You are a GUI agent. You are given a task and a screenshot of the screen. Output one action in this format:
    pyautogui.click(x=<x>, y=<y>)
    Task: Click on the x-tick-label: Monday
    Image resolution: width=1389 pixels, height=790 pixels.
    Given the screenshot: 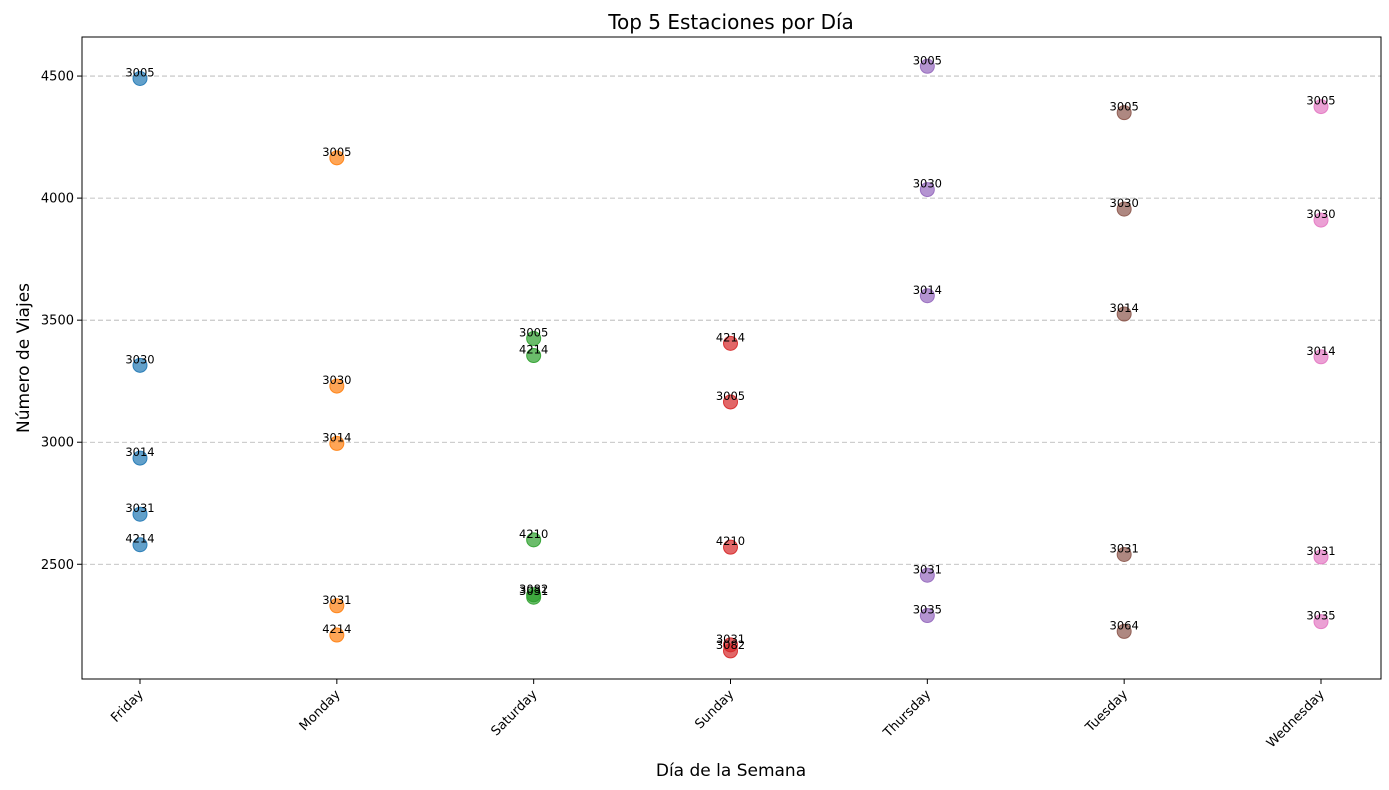 What is the action you would take?
    pyautogui.click(x=320, y=710)
    